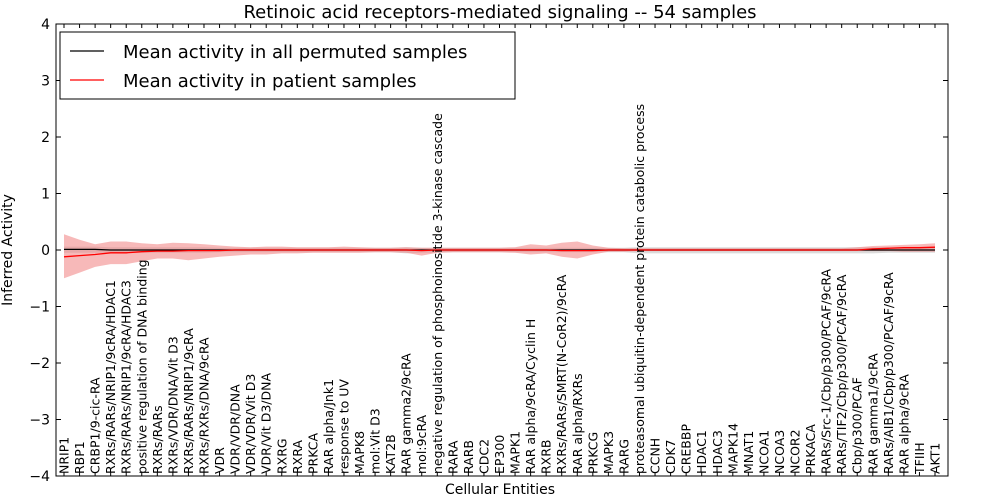 The image size is (1000, 500). I want to click on x-tick-label: PRKACA, so click(810, 449).